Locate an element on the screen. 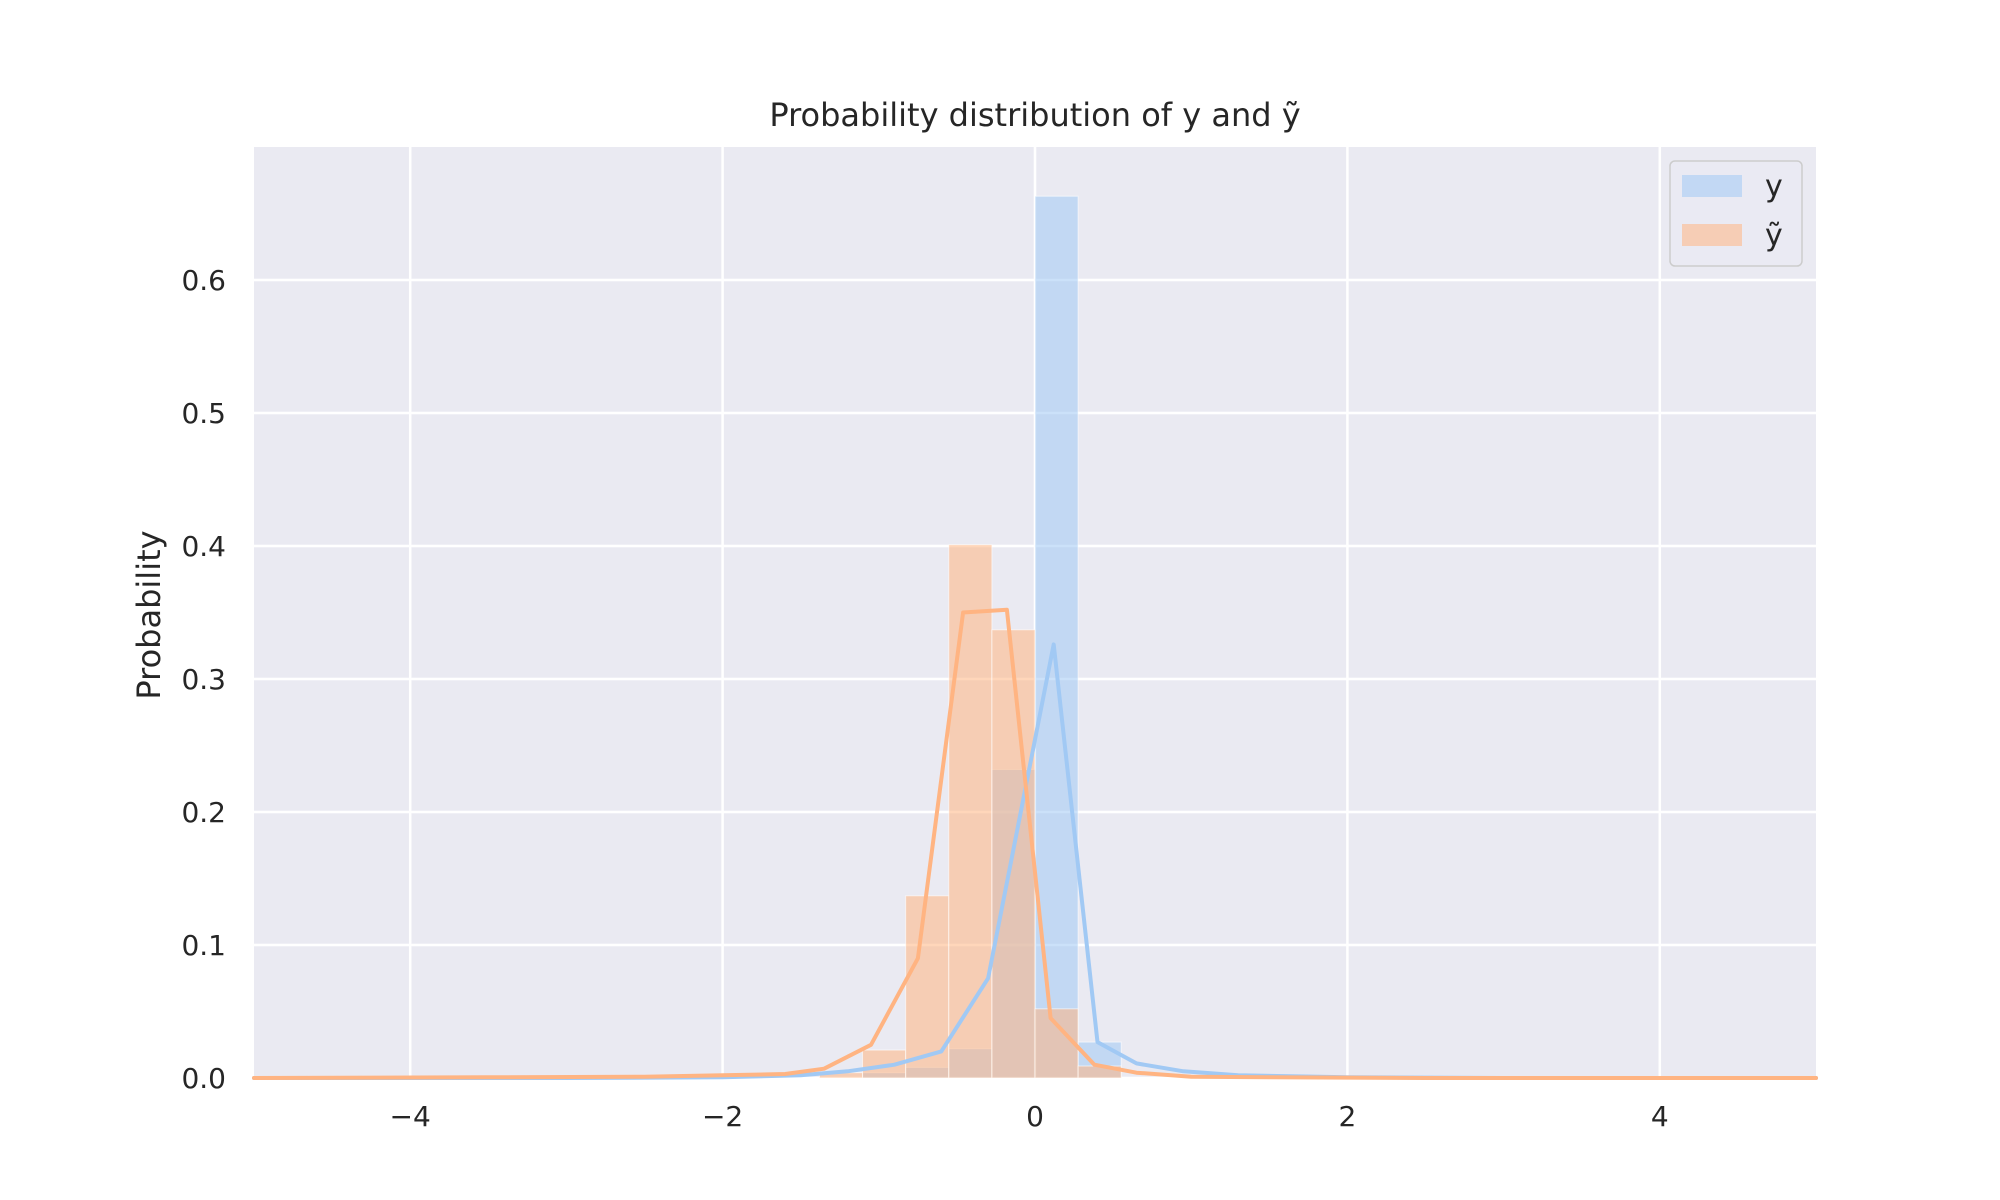 The width and height of the screenshot is (2000, 1200). x-tick-label: −2 is located at coordinates (722, 1116).